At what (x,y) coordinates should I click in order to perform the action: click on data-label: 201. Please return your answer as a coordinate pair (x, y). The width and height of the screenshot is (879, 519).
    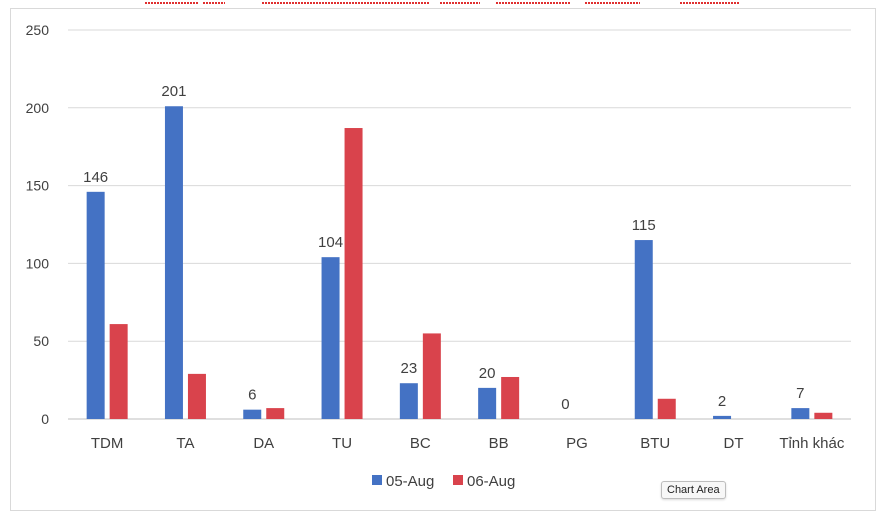
    Looking at the image, I should click on (173, 91).